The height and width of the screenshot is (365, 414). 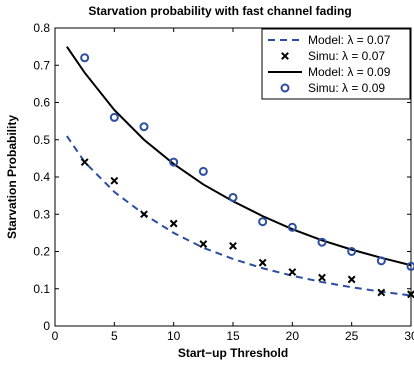 What do you see at coordinates (41, 28) in the screenshot?
I see `y-tick-label: 0.8` at bounding box center [41, 28].